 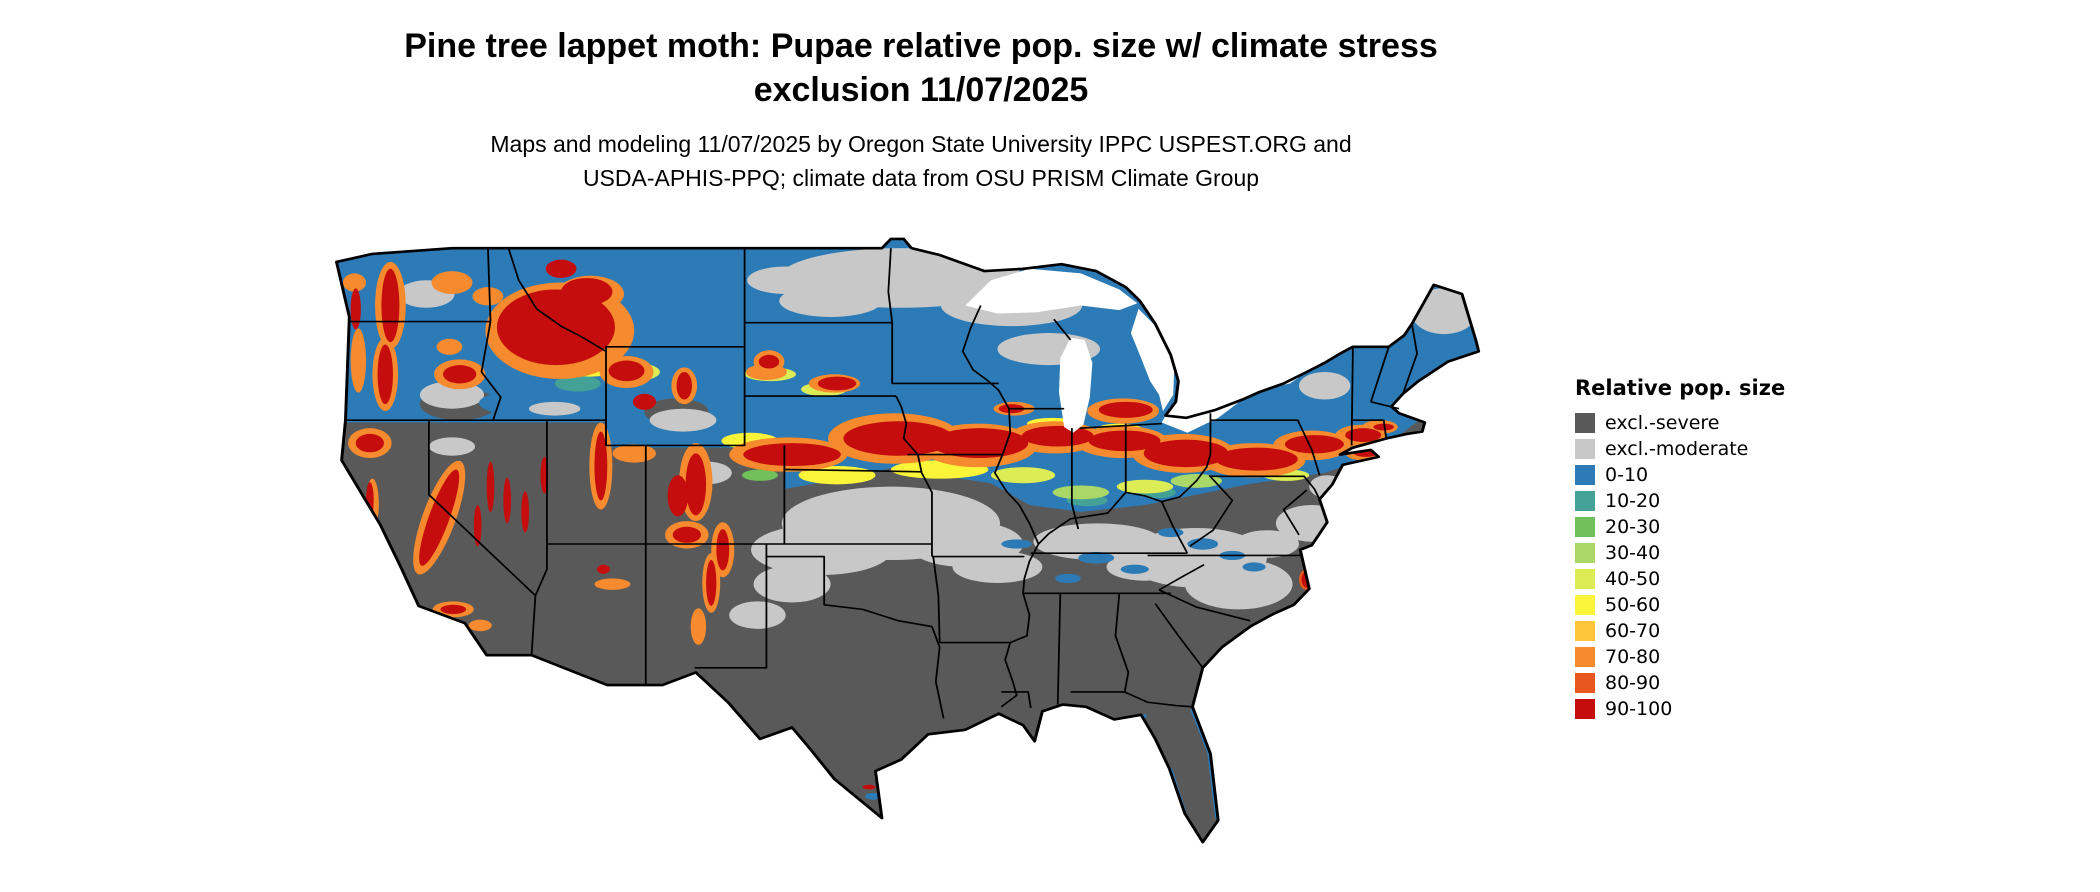 What do you see at coordinates (1633, 604) in the screenshot?
I see `legend-item-label: 50-60` at bounding box center [1633, 604].